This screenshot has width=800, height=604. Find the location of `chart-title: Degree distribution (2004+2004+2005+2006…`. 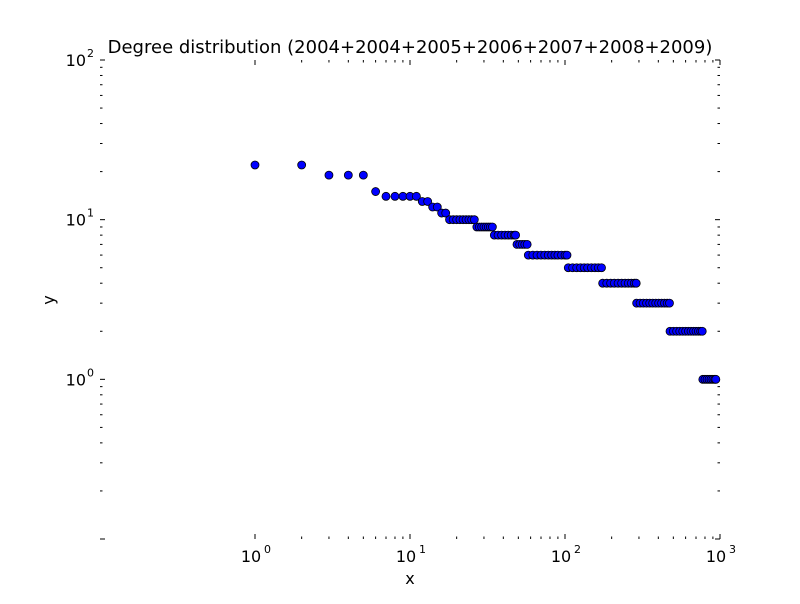

chart-title: Degree distribution (2004+2004+2005+2006… is located at coordinates (410, 47).